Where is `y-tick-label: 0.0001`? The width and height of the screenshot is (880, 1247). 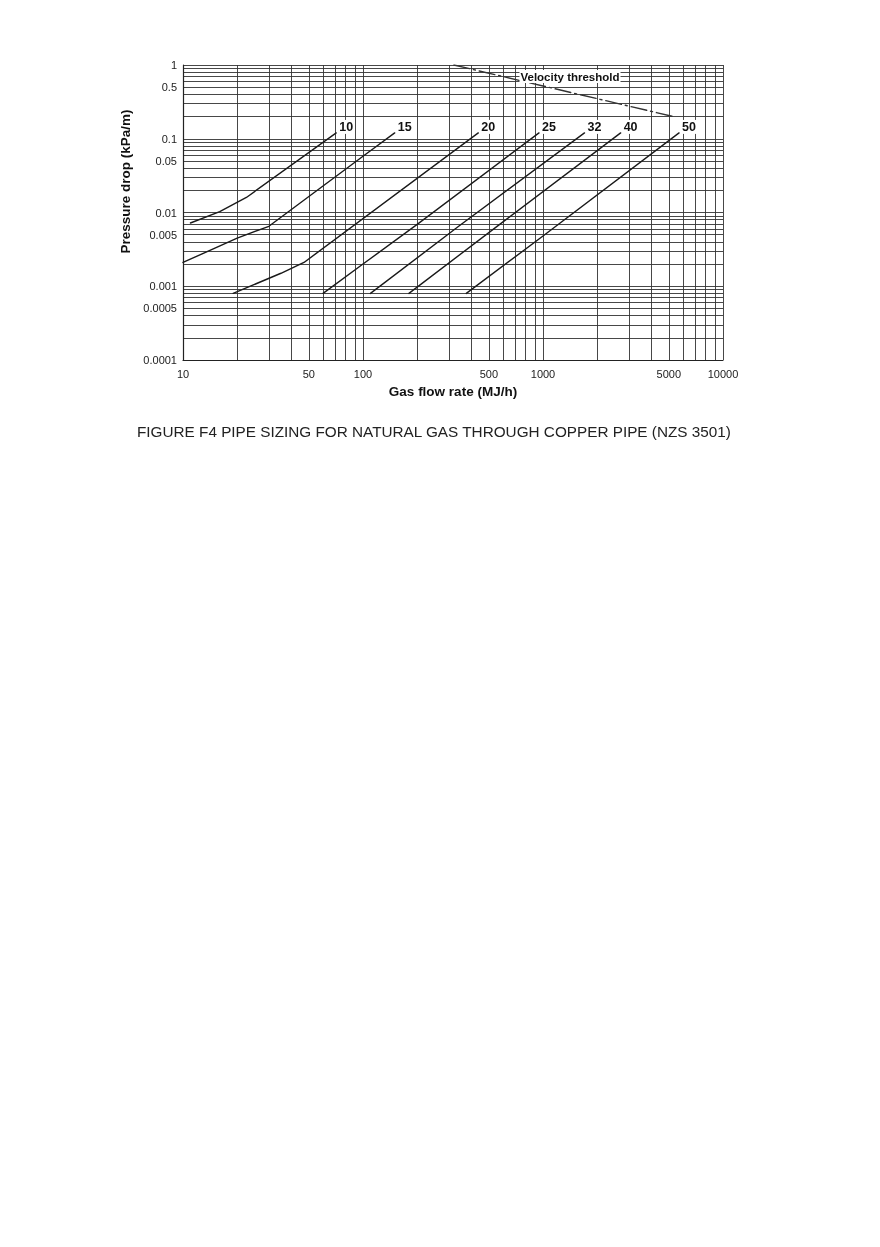
y-tick-label: 0.0001 is located at coordinates (160, 360).